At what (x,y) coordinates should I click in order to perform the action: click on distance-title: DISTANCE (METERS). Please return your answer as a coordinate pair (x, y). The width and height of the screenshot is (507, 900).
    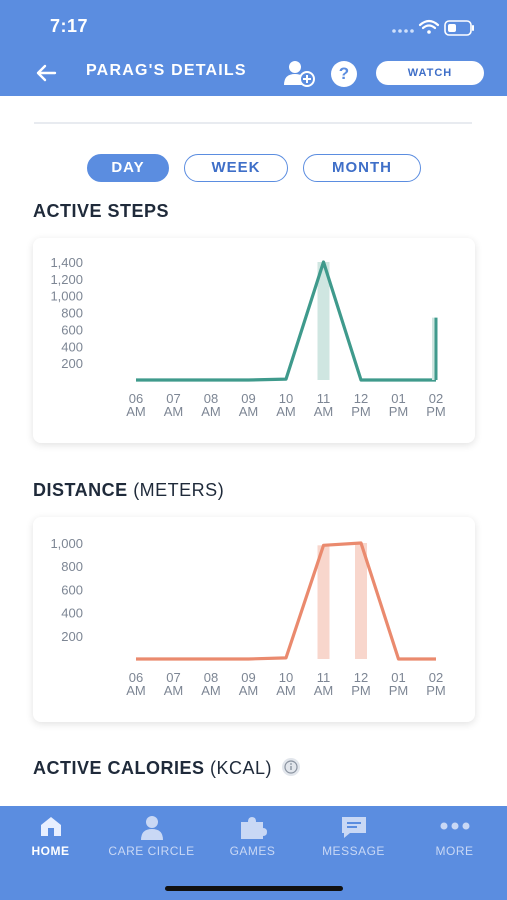
    Looking at the image, I should click on (128, 490).